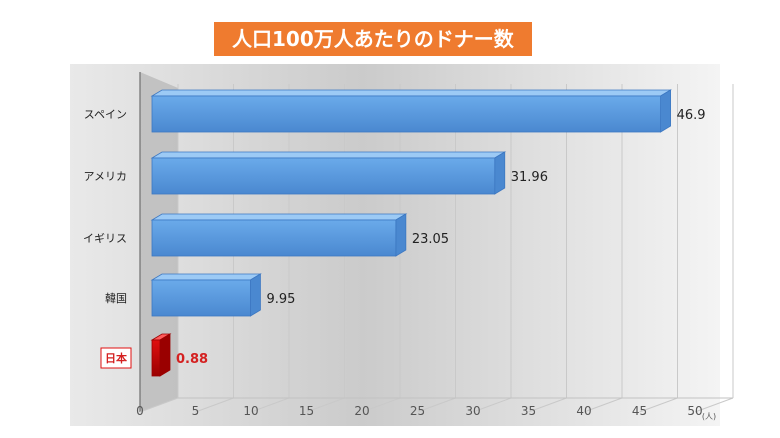  What do you see at coordinates (140, 411) in the screenshot?
I see `x-tick-label: 0` at bounding box center [140, 411].